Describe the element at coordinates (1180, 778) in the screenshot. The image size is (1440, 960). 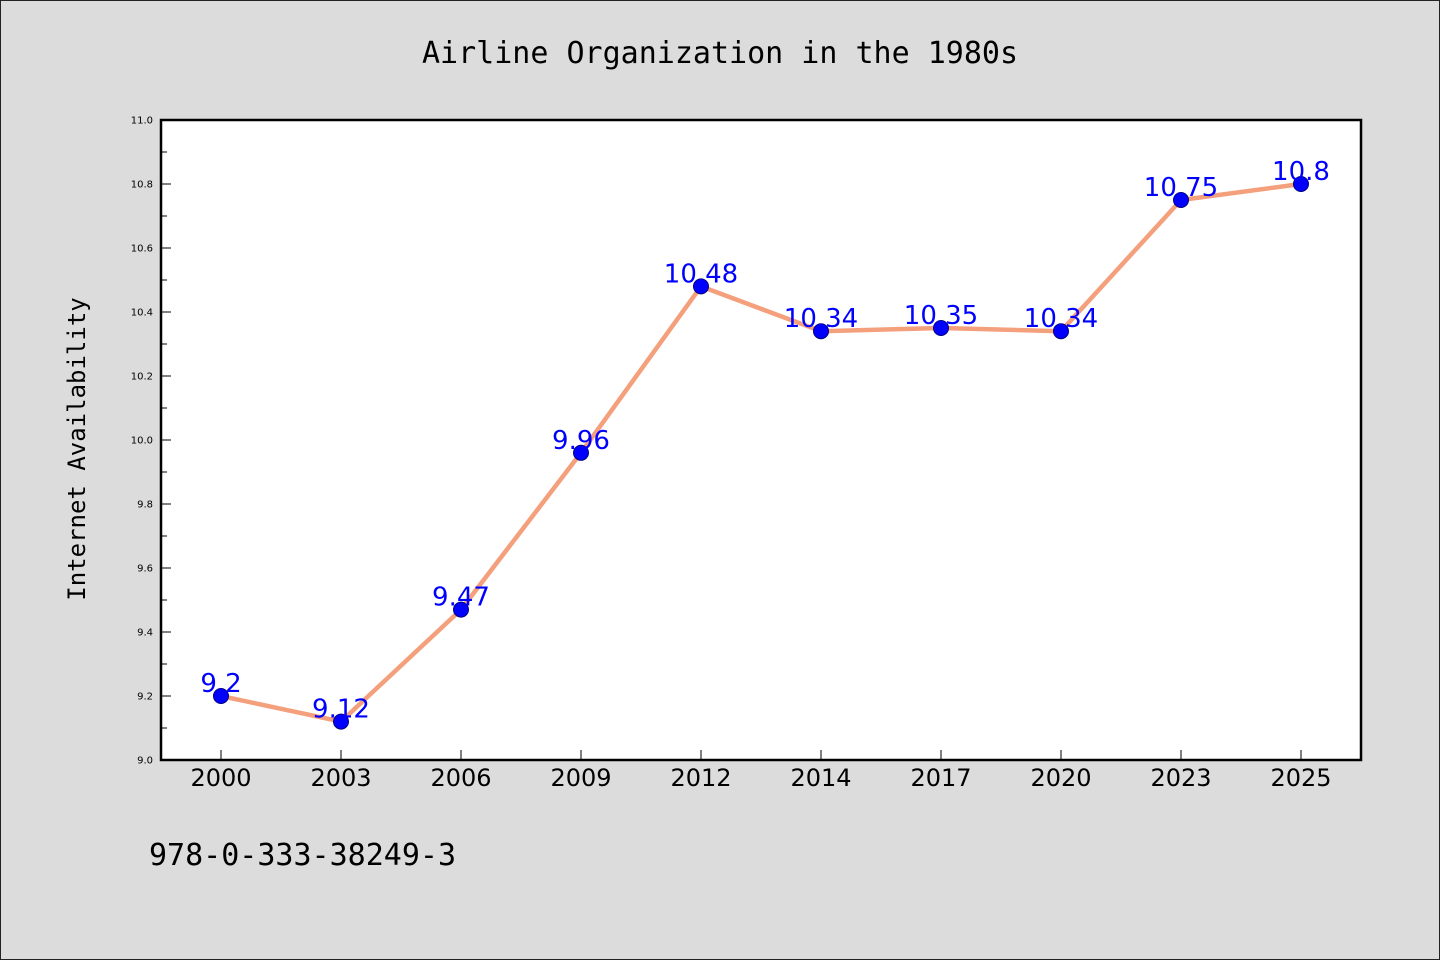
I see `x-tick-label: 2023` at that location.